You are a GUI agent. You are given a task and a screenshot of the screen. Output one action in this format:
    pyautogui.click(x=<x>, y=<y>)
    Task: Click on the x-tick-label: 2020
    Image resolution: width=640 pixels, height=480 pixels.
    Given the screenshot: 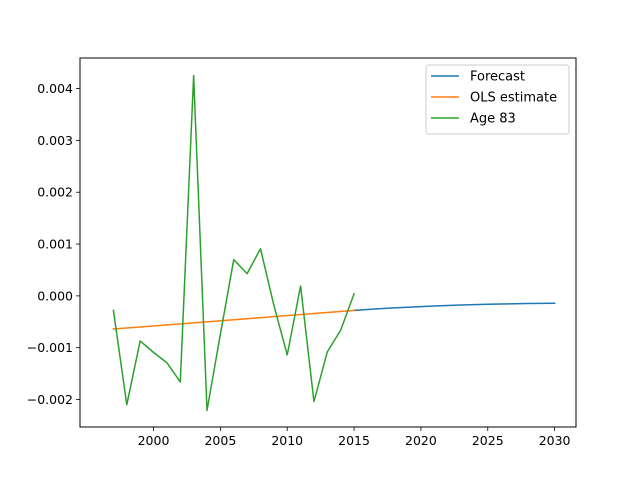 What is the action you would take?
    pyautogui.click(x=421, y=440)
    